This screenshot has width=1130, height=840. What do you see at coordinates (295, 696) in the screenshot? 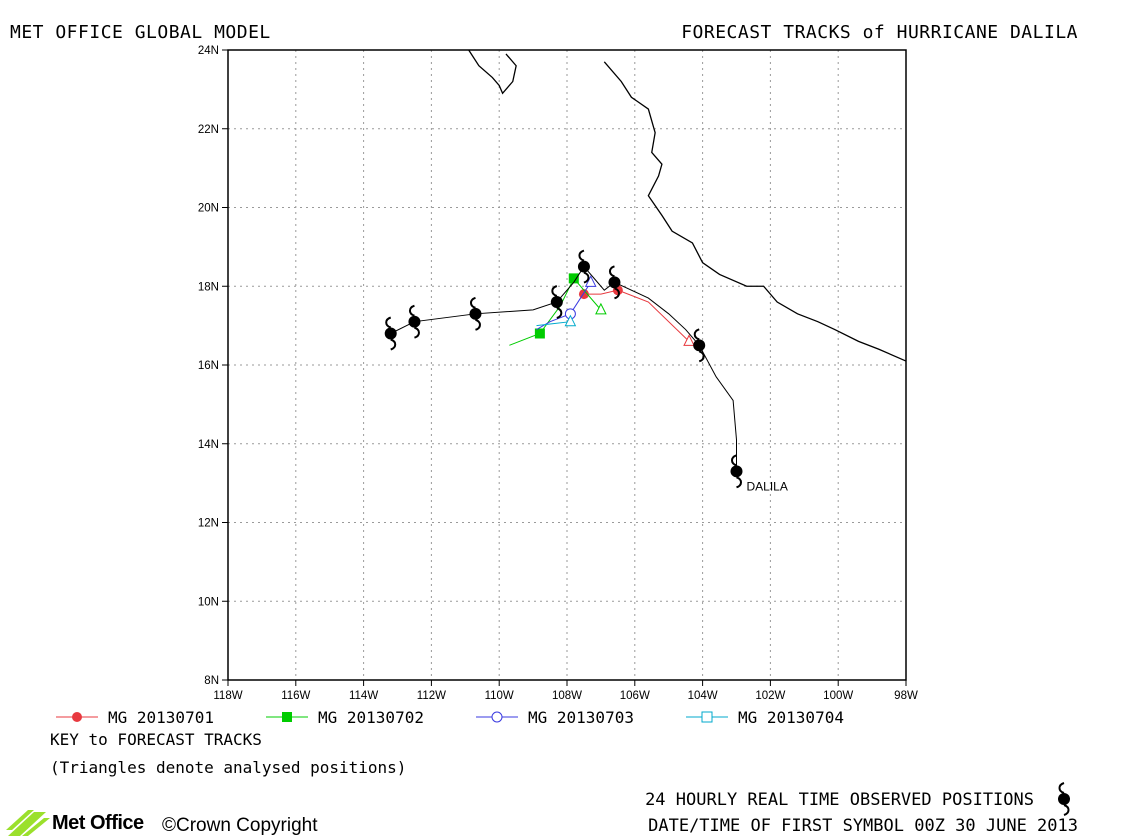
I see `x-tick-label: 116W` at bounding box center [295, 696].